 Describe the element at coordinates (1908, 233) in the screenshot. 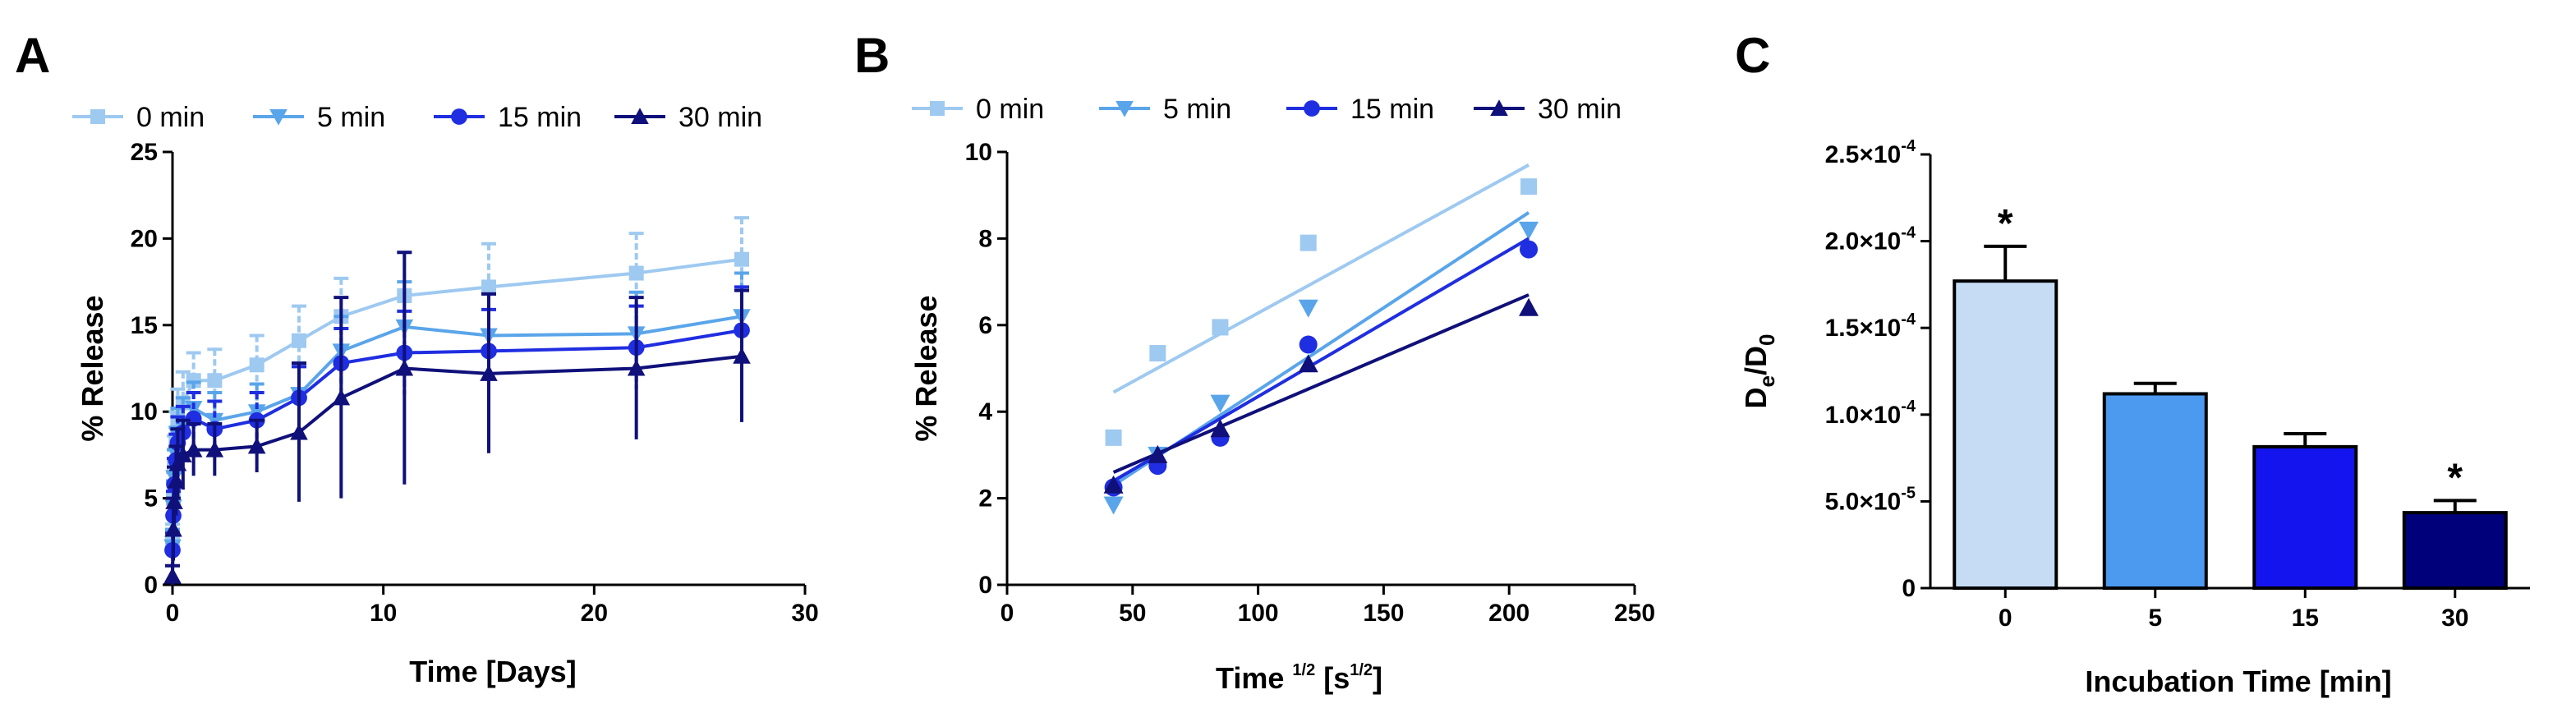

I see `panel-c-y-tick-exponent-4: -4` at that location.